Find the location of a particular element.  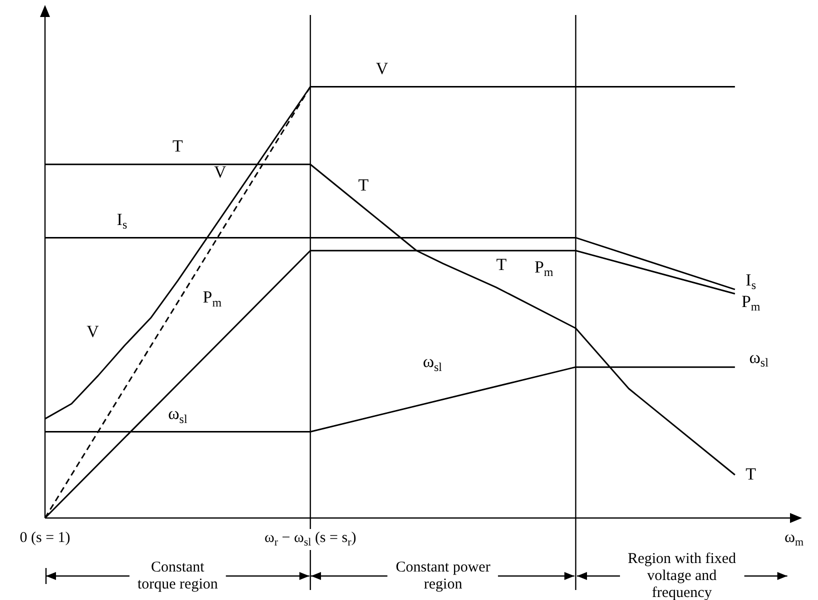

text: Region with fixed voltage and frequency is located at coordinates (682, 575).